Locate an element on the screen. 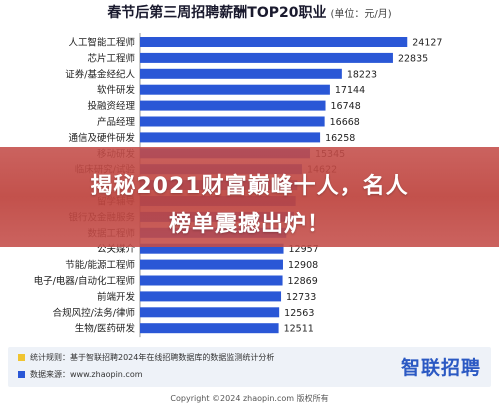 The height and width of the screenshot is (411, 499). chart-title: 春节后第三周招聘薪酬TOP20职业 (单位：元/月) is located at coordinates (249, 12).